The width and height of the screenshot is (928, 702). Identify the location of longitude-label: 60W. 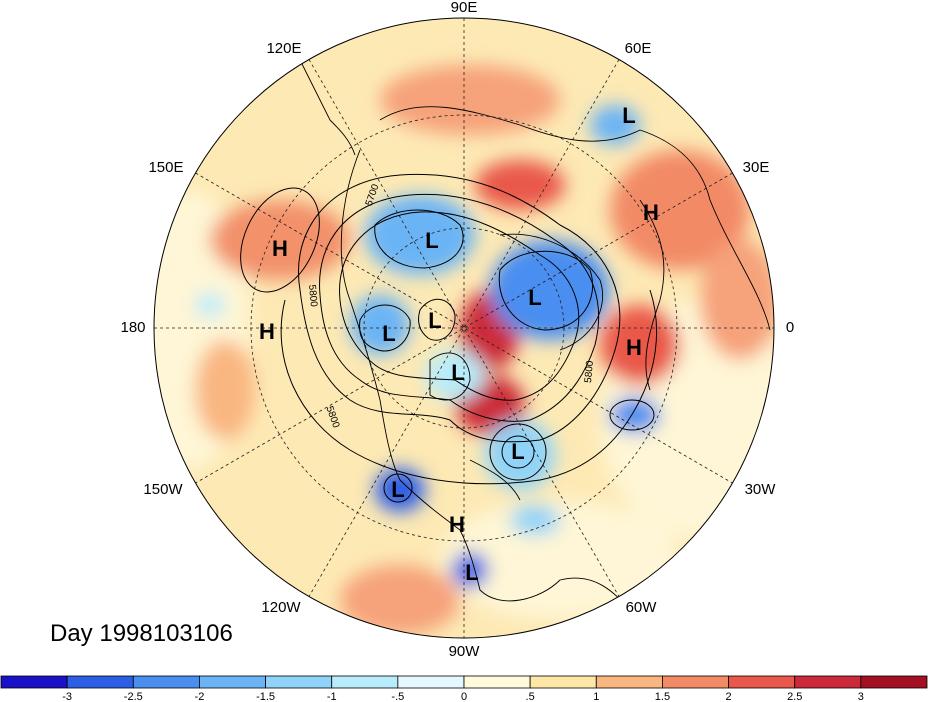
(642, 607).